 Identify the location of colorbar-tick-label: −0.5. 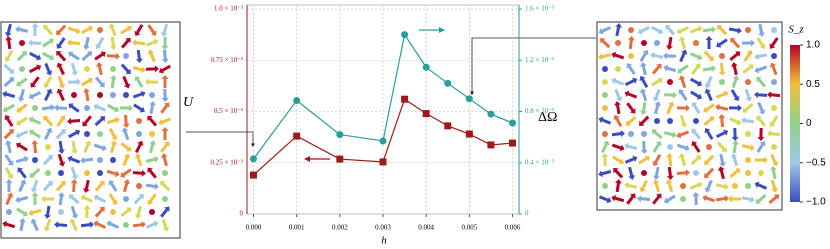
(816, 162).